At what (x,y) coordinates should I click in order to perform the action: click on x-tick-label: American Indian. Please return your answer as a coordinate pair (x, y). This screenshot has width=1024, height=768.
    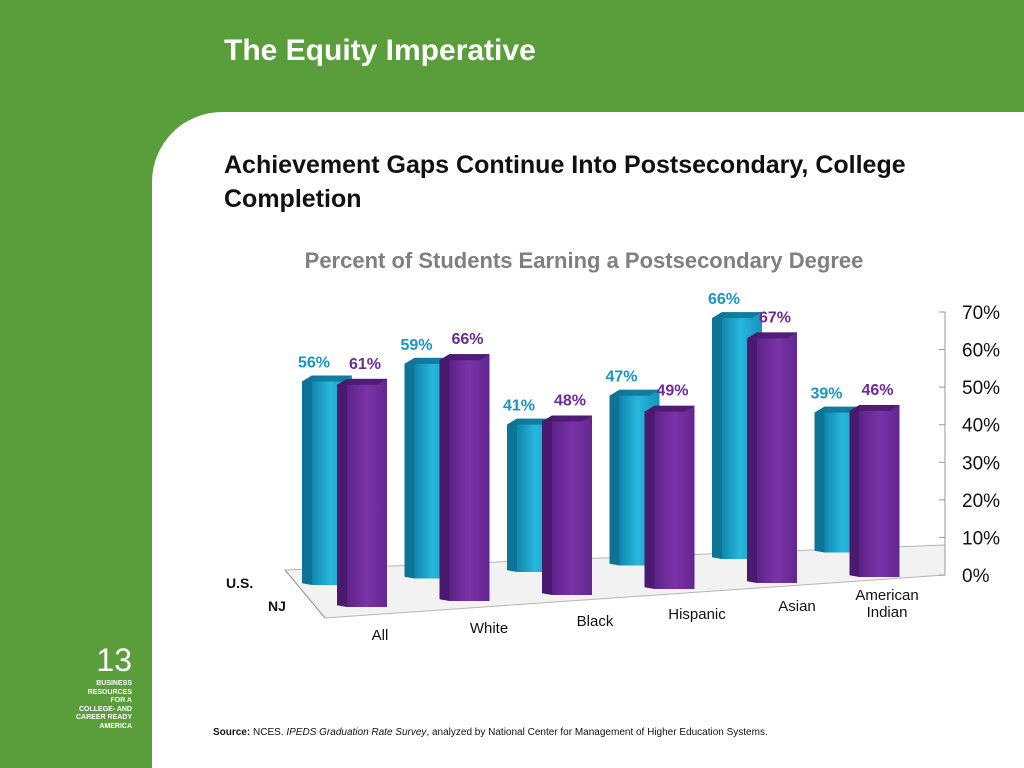
    Looking at the image, I should click on (886, 604).